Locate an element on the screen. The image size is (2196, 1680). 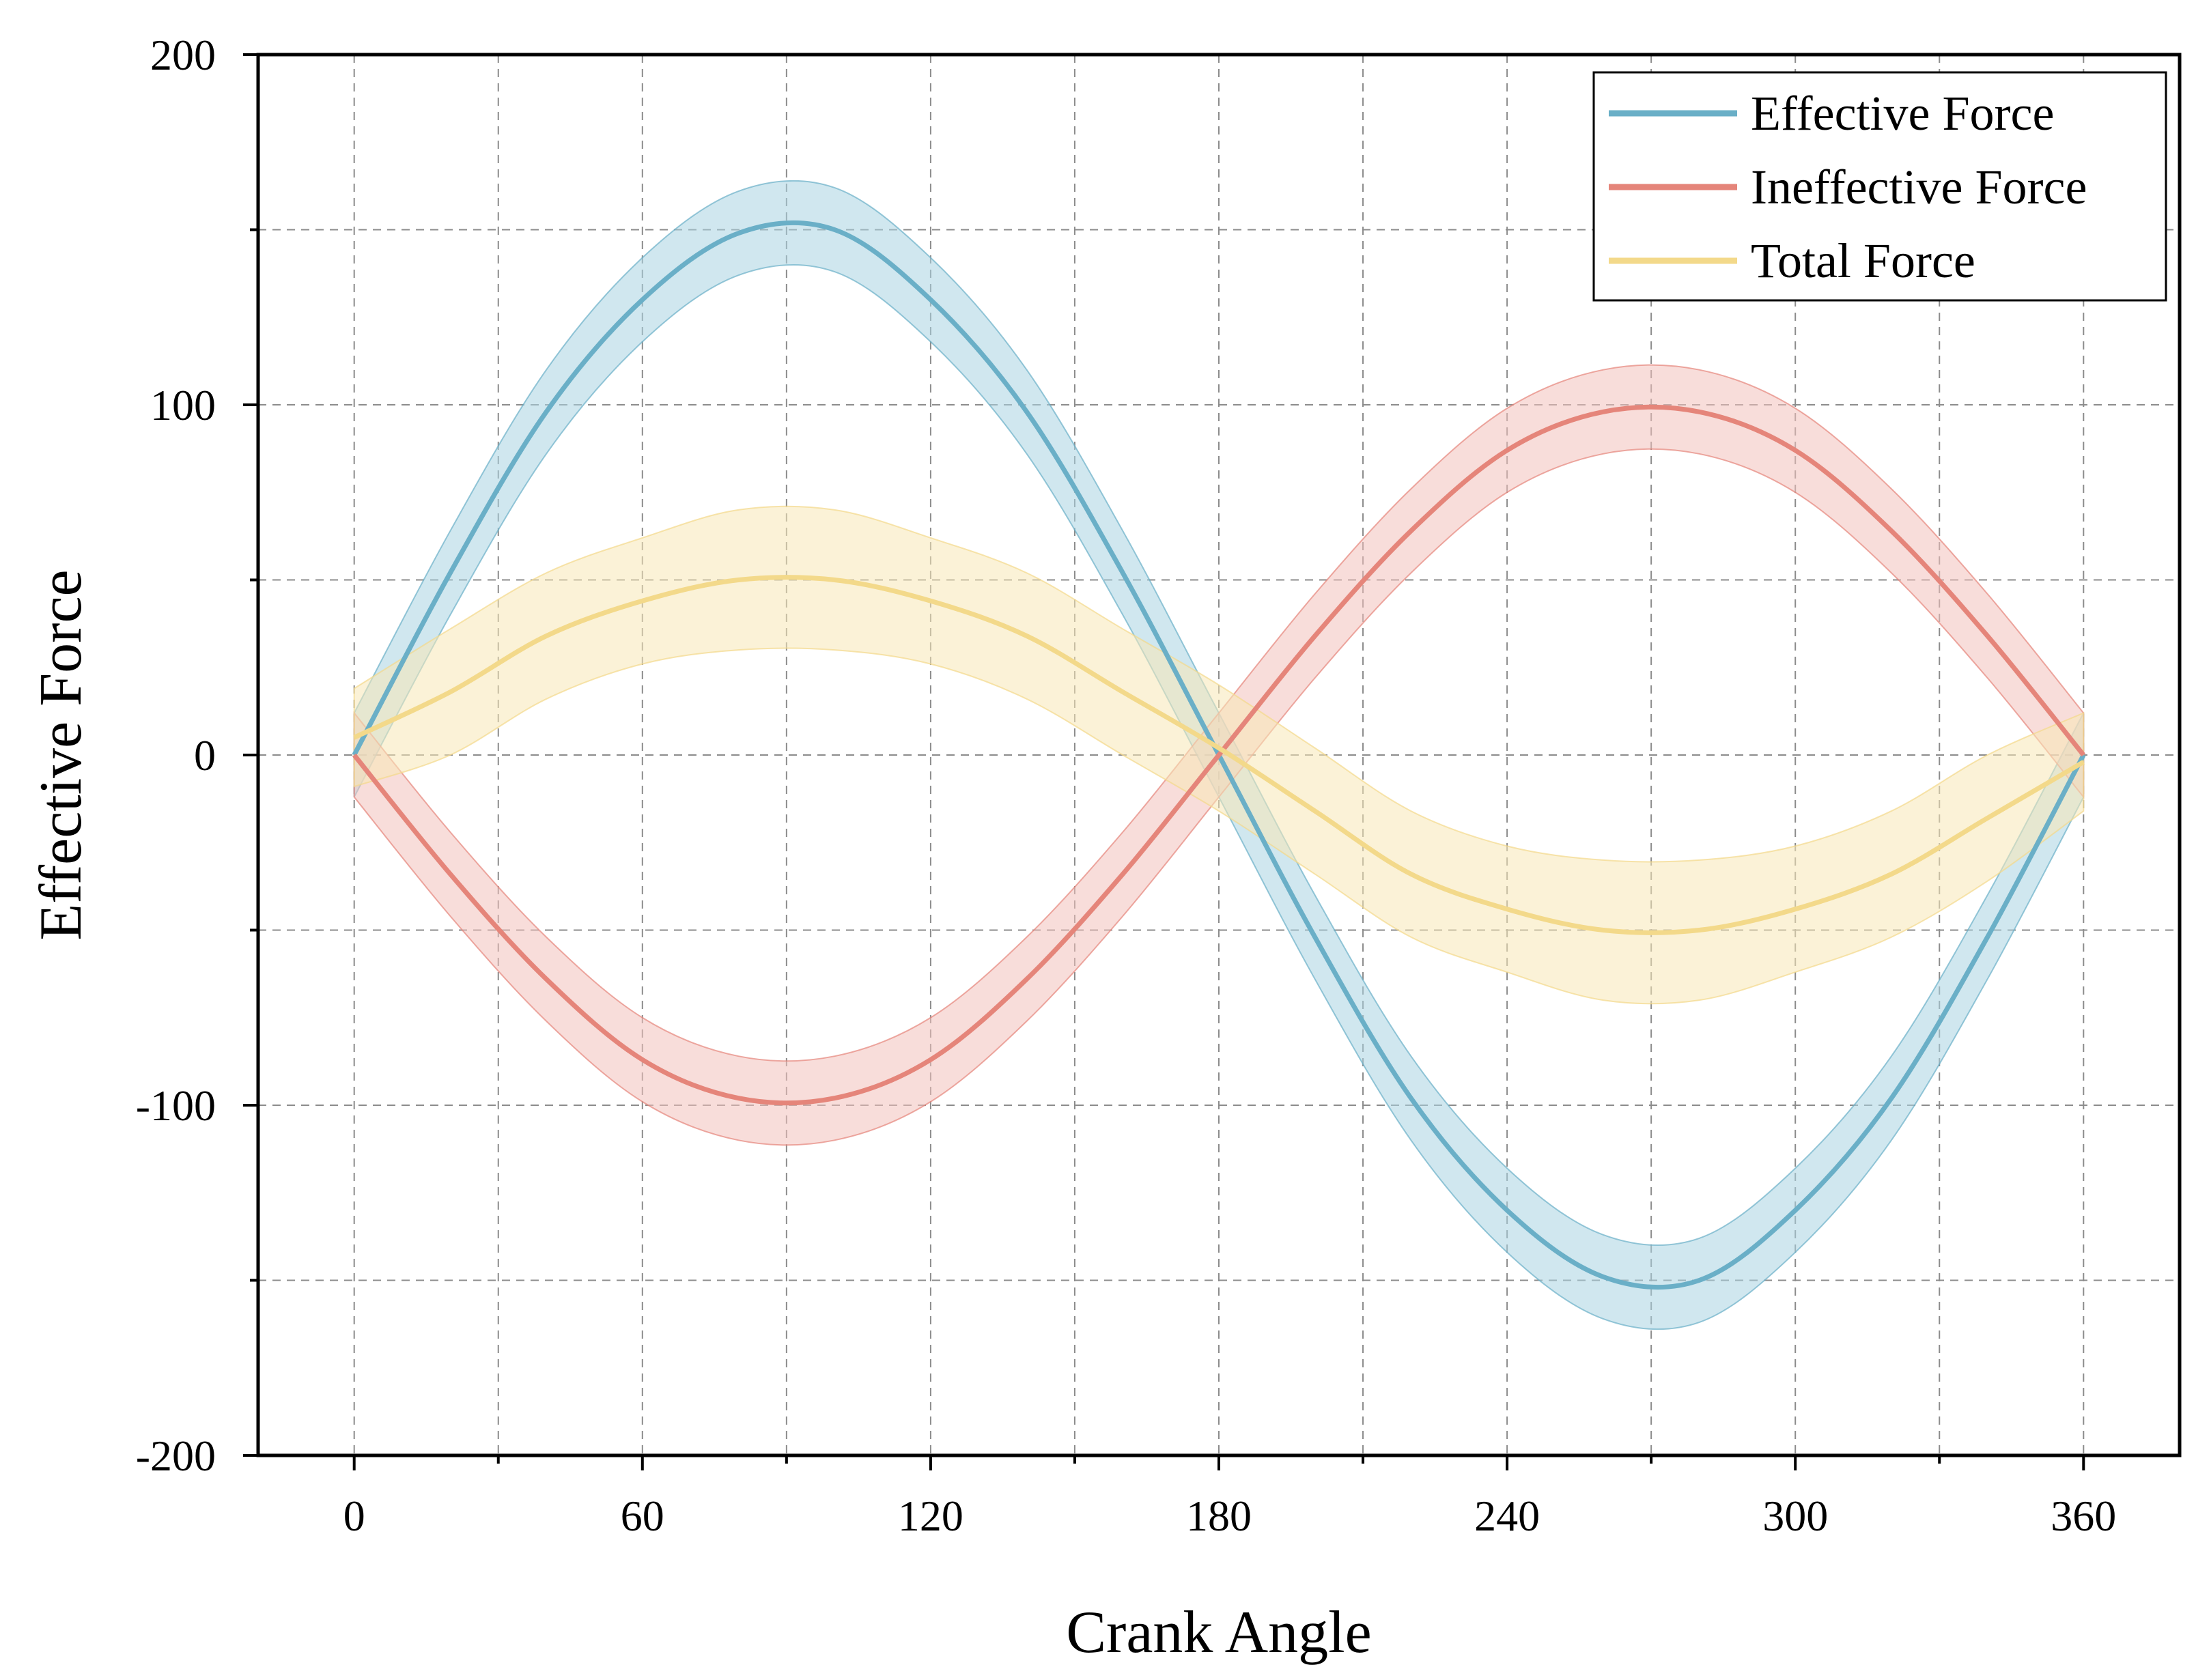
x-tick-label: 240 is located at coordinates (1507, 1516).